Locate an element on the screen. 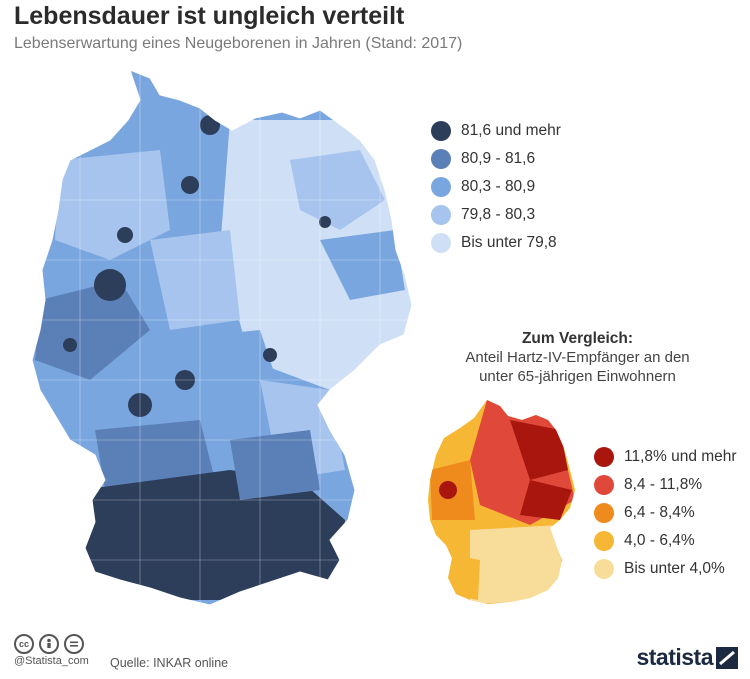 This screenshot has height=679, width=750. legend-label: Bis unter 79,8 is located at coordinates (509, 242).